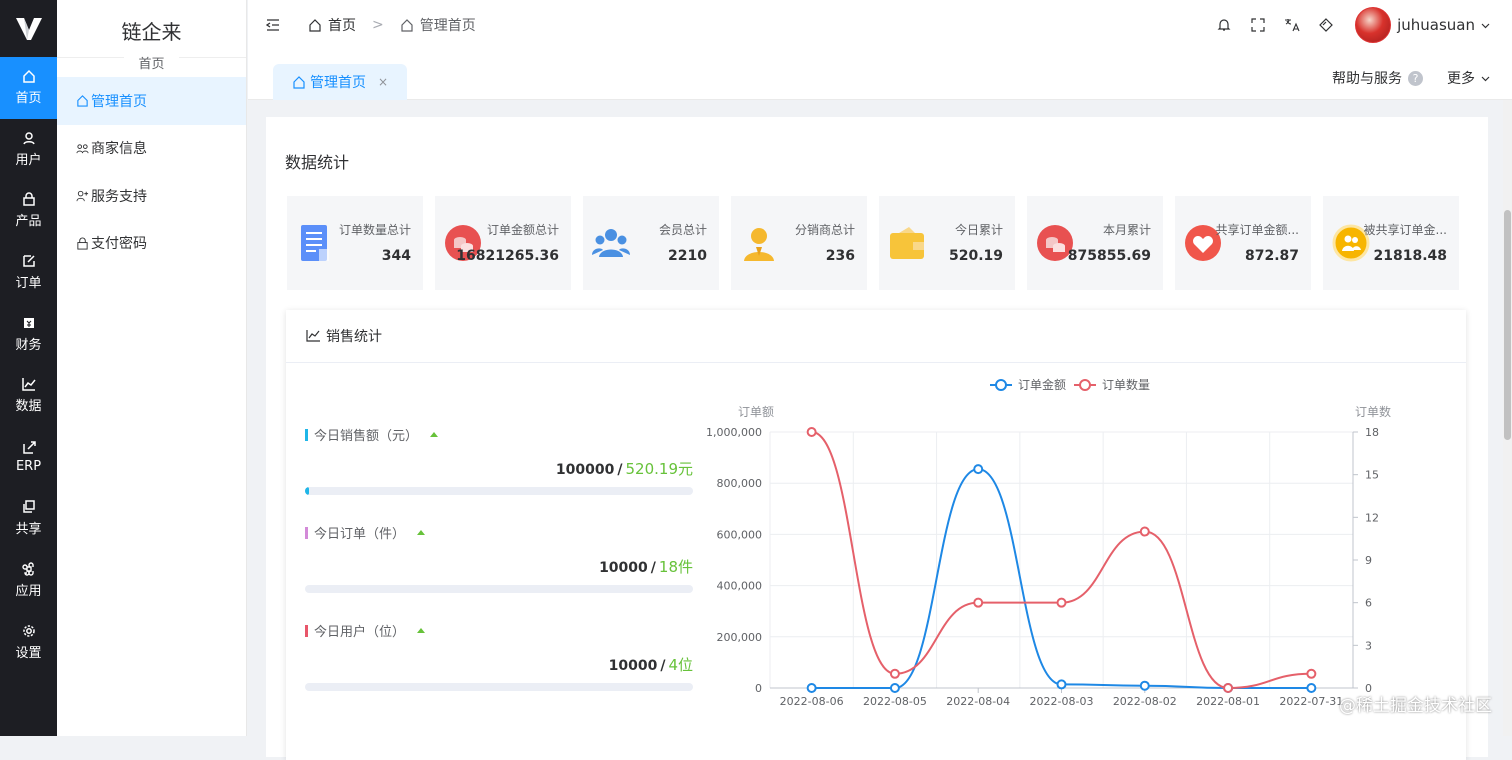 The width and height of the screenshot is (1512, 760). Describe the element at coordinates (499, 558) in the screenshot. I see `progress-row: 今日订单（件）10000/18件` at that location.